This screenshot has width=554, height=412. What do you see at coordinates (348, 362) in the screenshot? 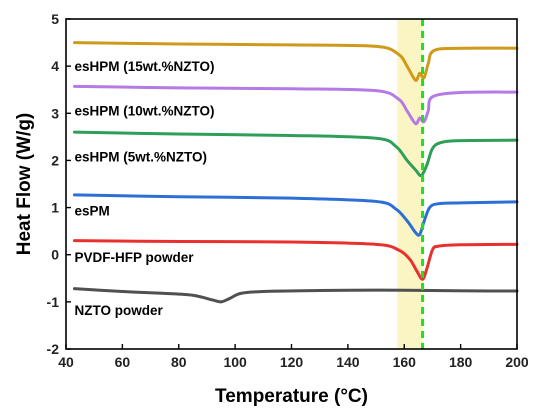
I see `x-tick-label: 140` at bounding box center [348, 362].